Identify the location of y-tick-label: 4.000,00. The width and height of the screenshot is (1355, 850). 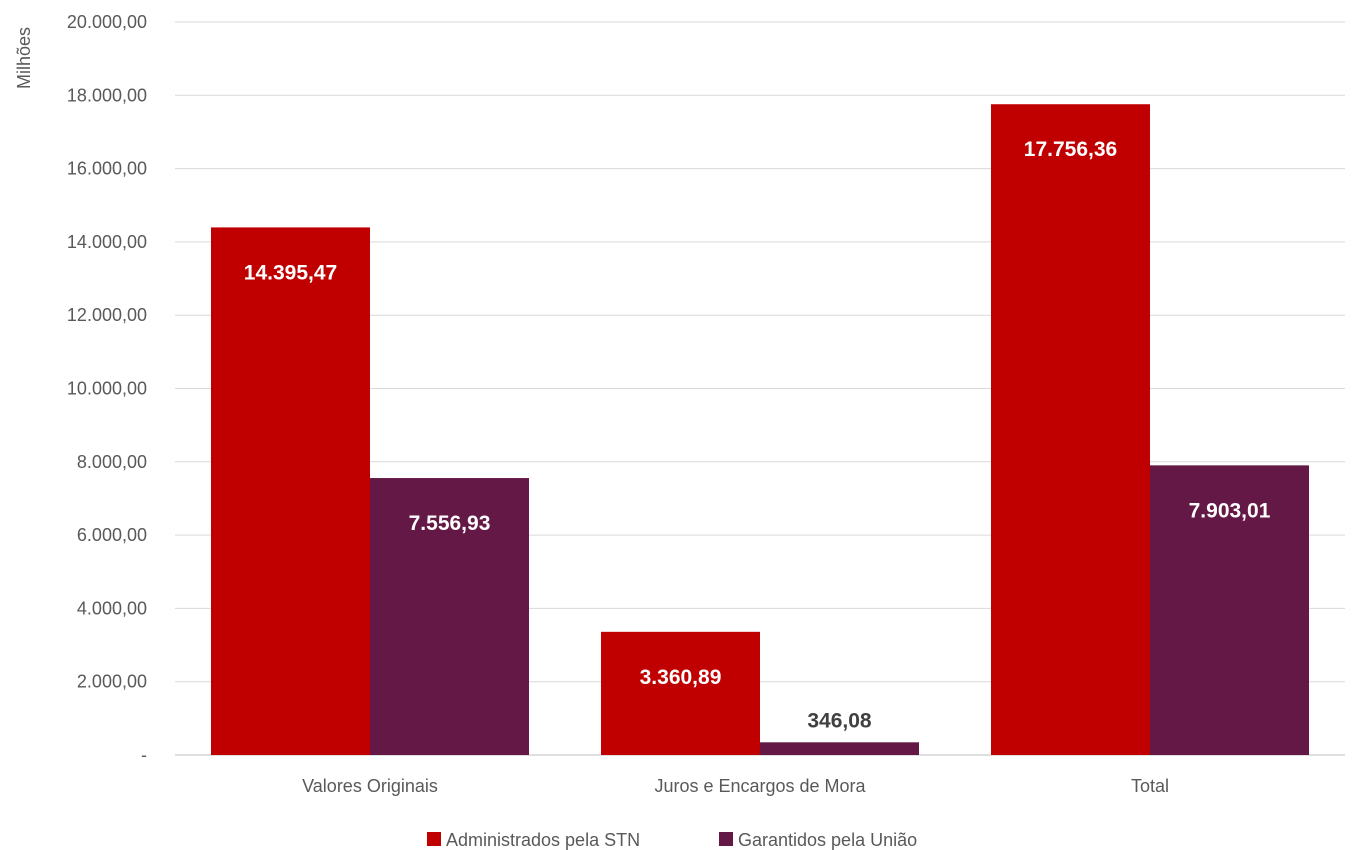
(112, 608).